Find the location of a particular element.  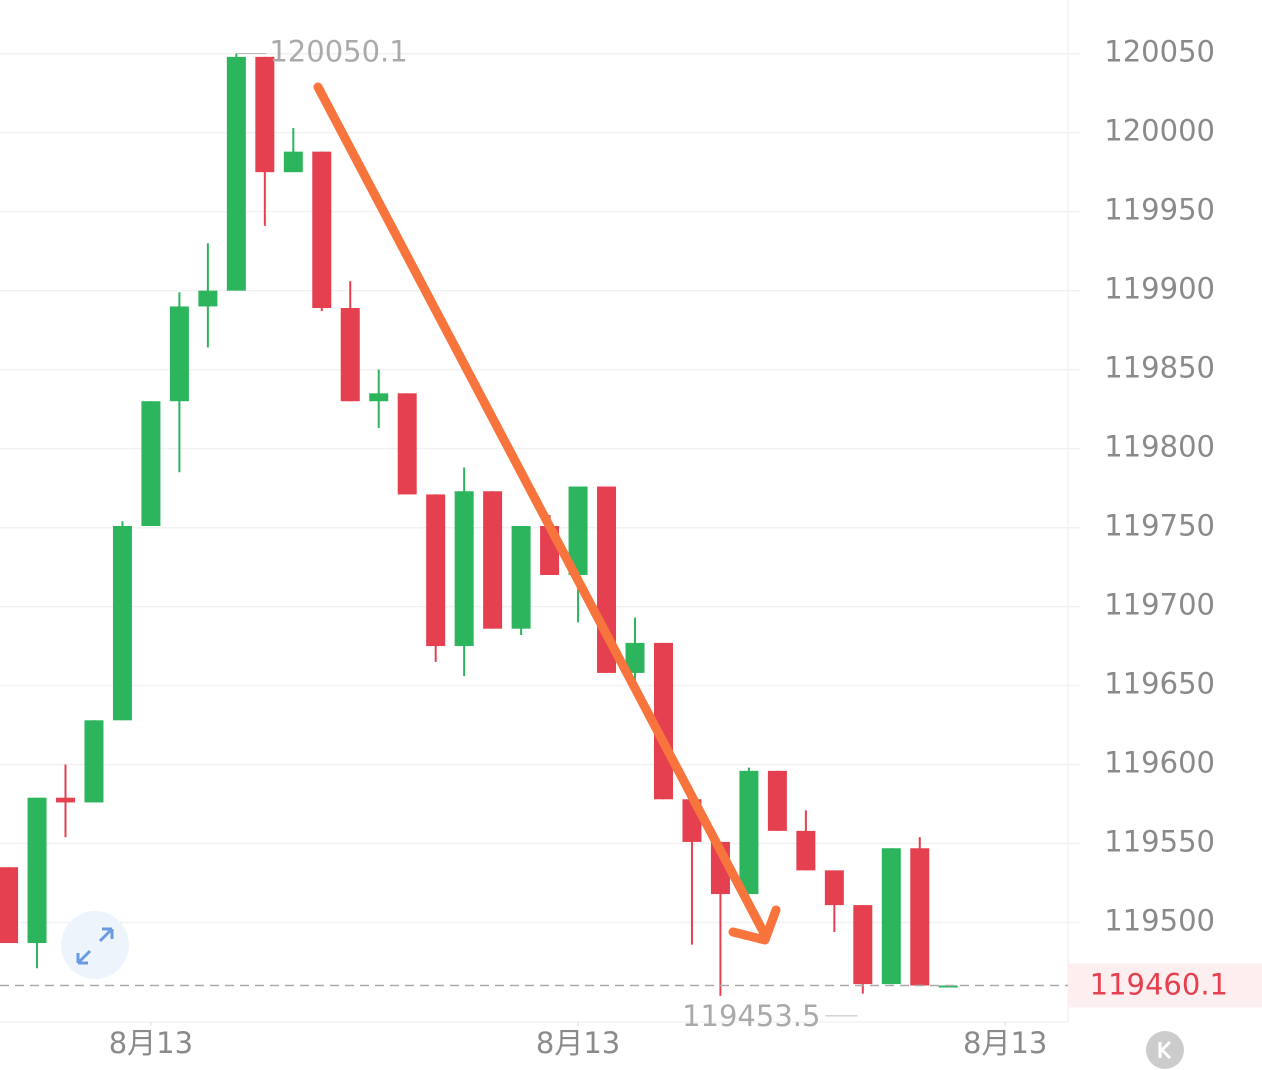

y-tick-label: 119900 is located at coordinates (1159, 289).